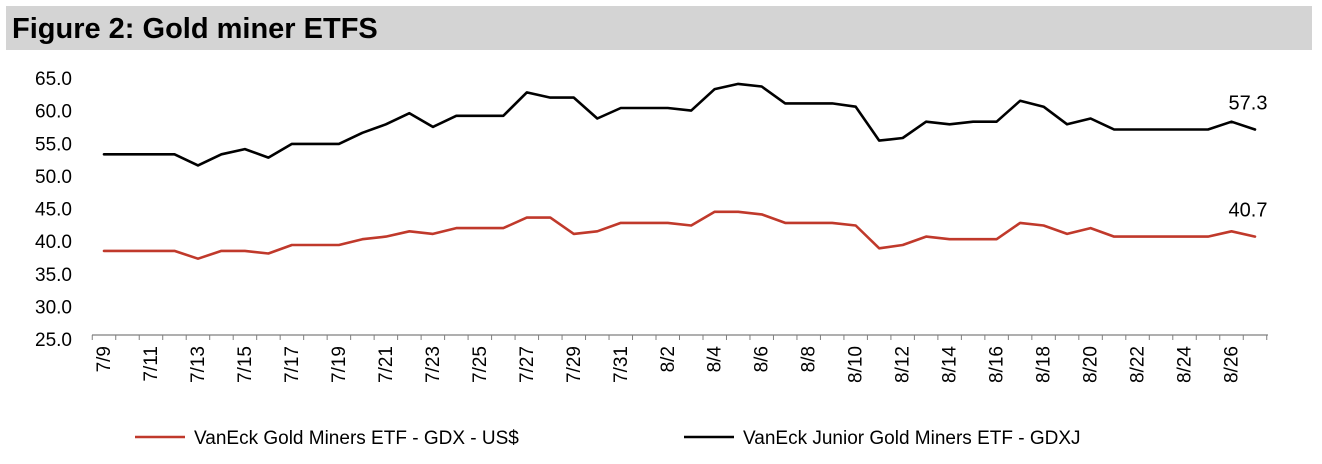  Describe the element at coordinates (574, 364) in the screenshot. I see `x-tick-label: 7/29` at that location.